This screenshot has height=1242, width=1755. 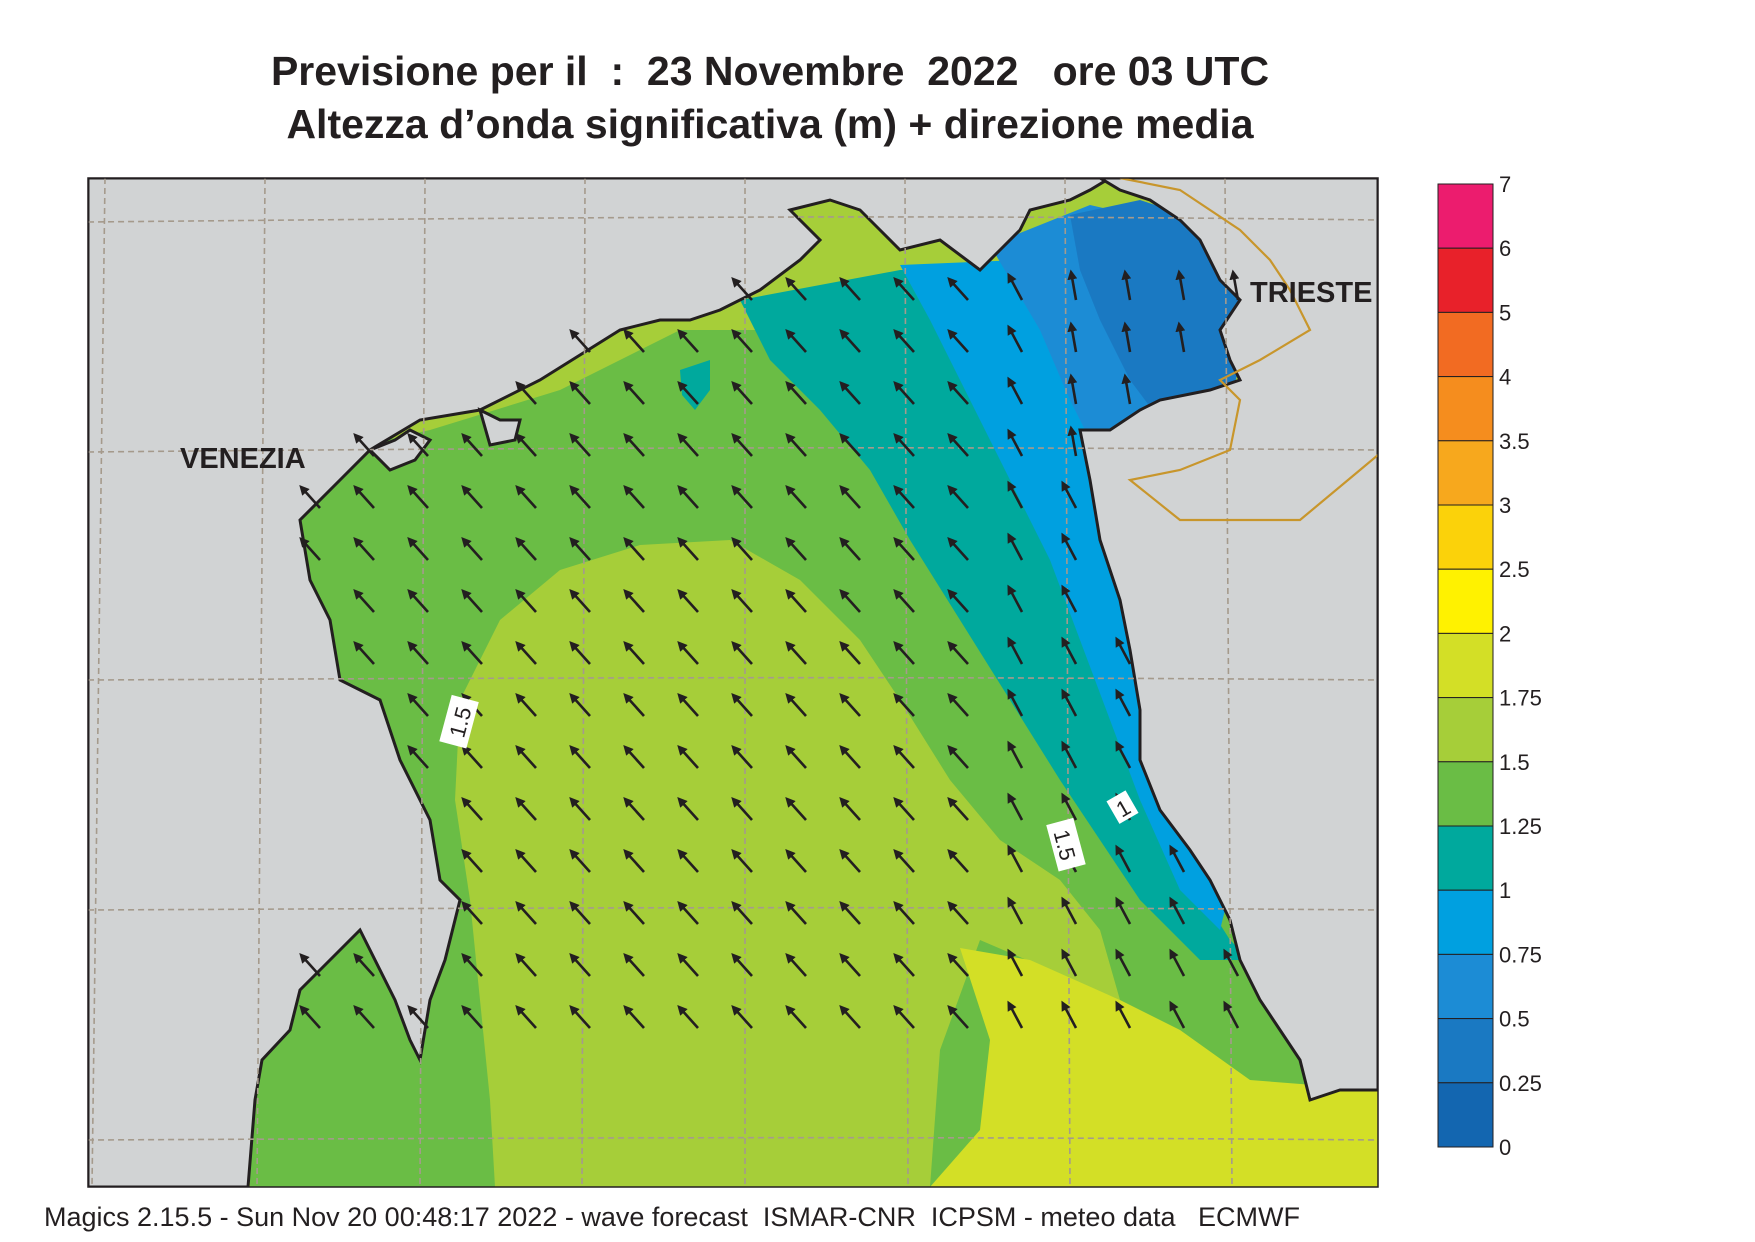 I want to click on colorbar-tick-label: 1.25, so click(x=1520, y=826).